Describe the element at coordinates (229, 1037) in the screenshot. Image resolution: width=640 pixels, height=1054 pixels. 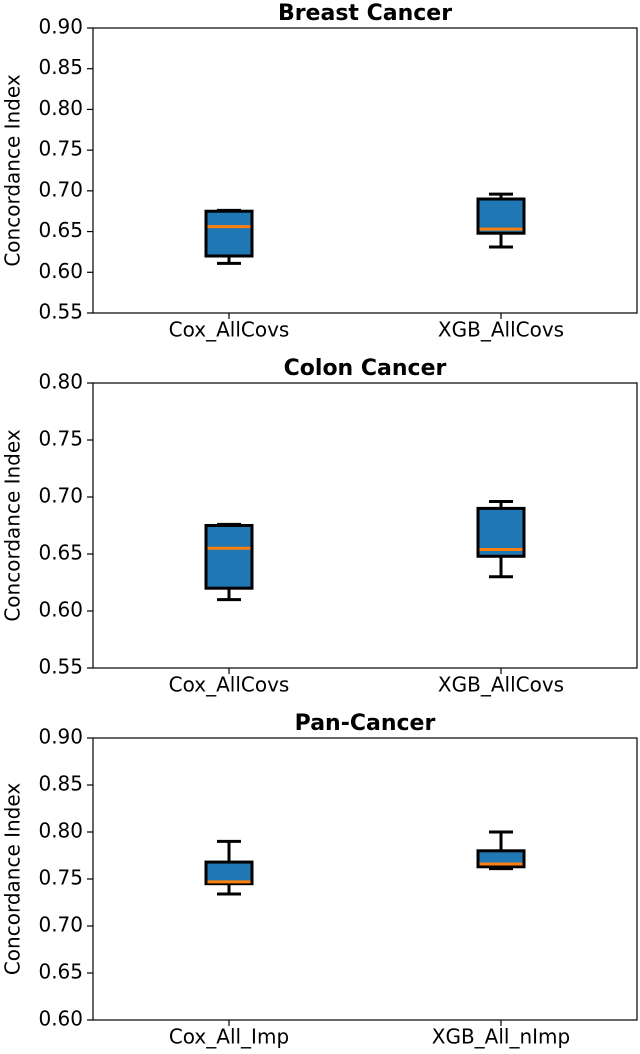
I see `x-tick-label: Cox_All_Imp` at that location.